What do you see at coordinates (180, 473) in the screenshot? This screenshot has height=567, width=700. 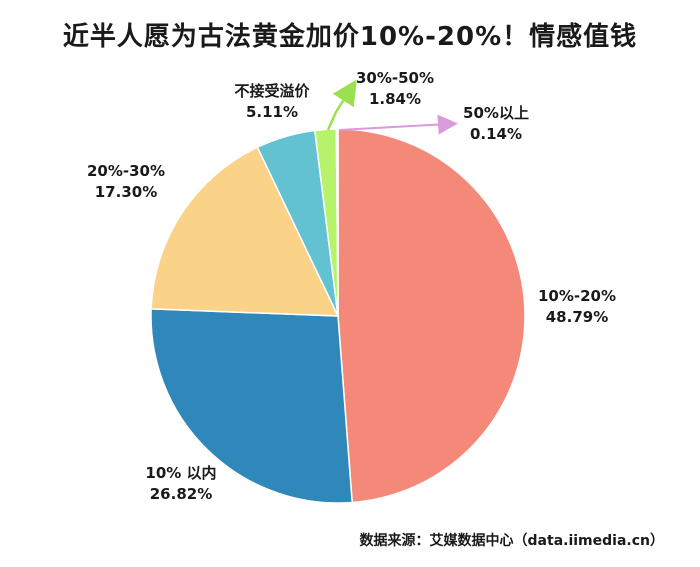 I see `label-within-10-name: 10% 以内` at bounding box center [180, 473].